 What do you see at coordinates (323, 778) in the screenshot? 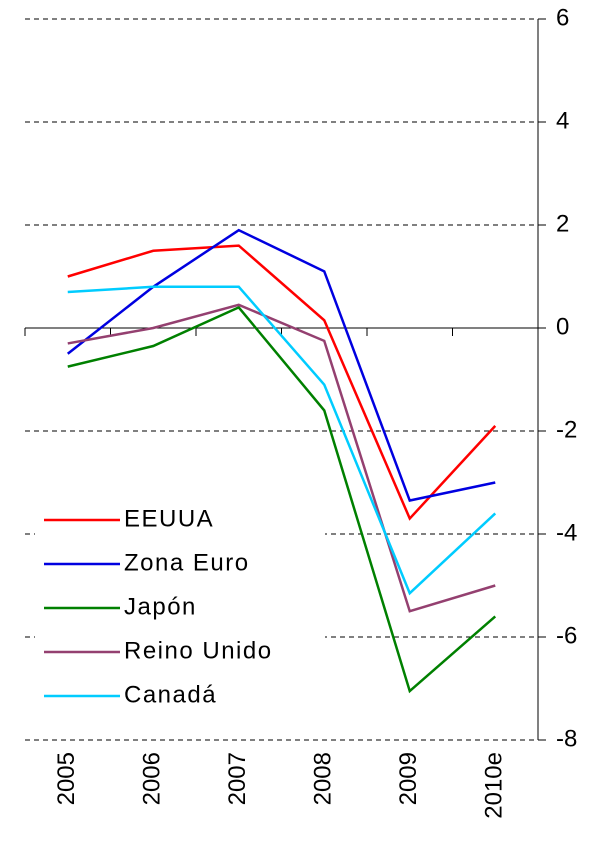
I see `x-tick-label: 2008` at bounding box center [323, 778].